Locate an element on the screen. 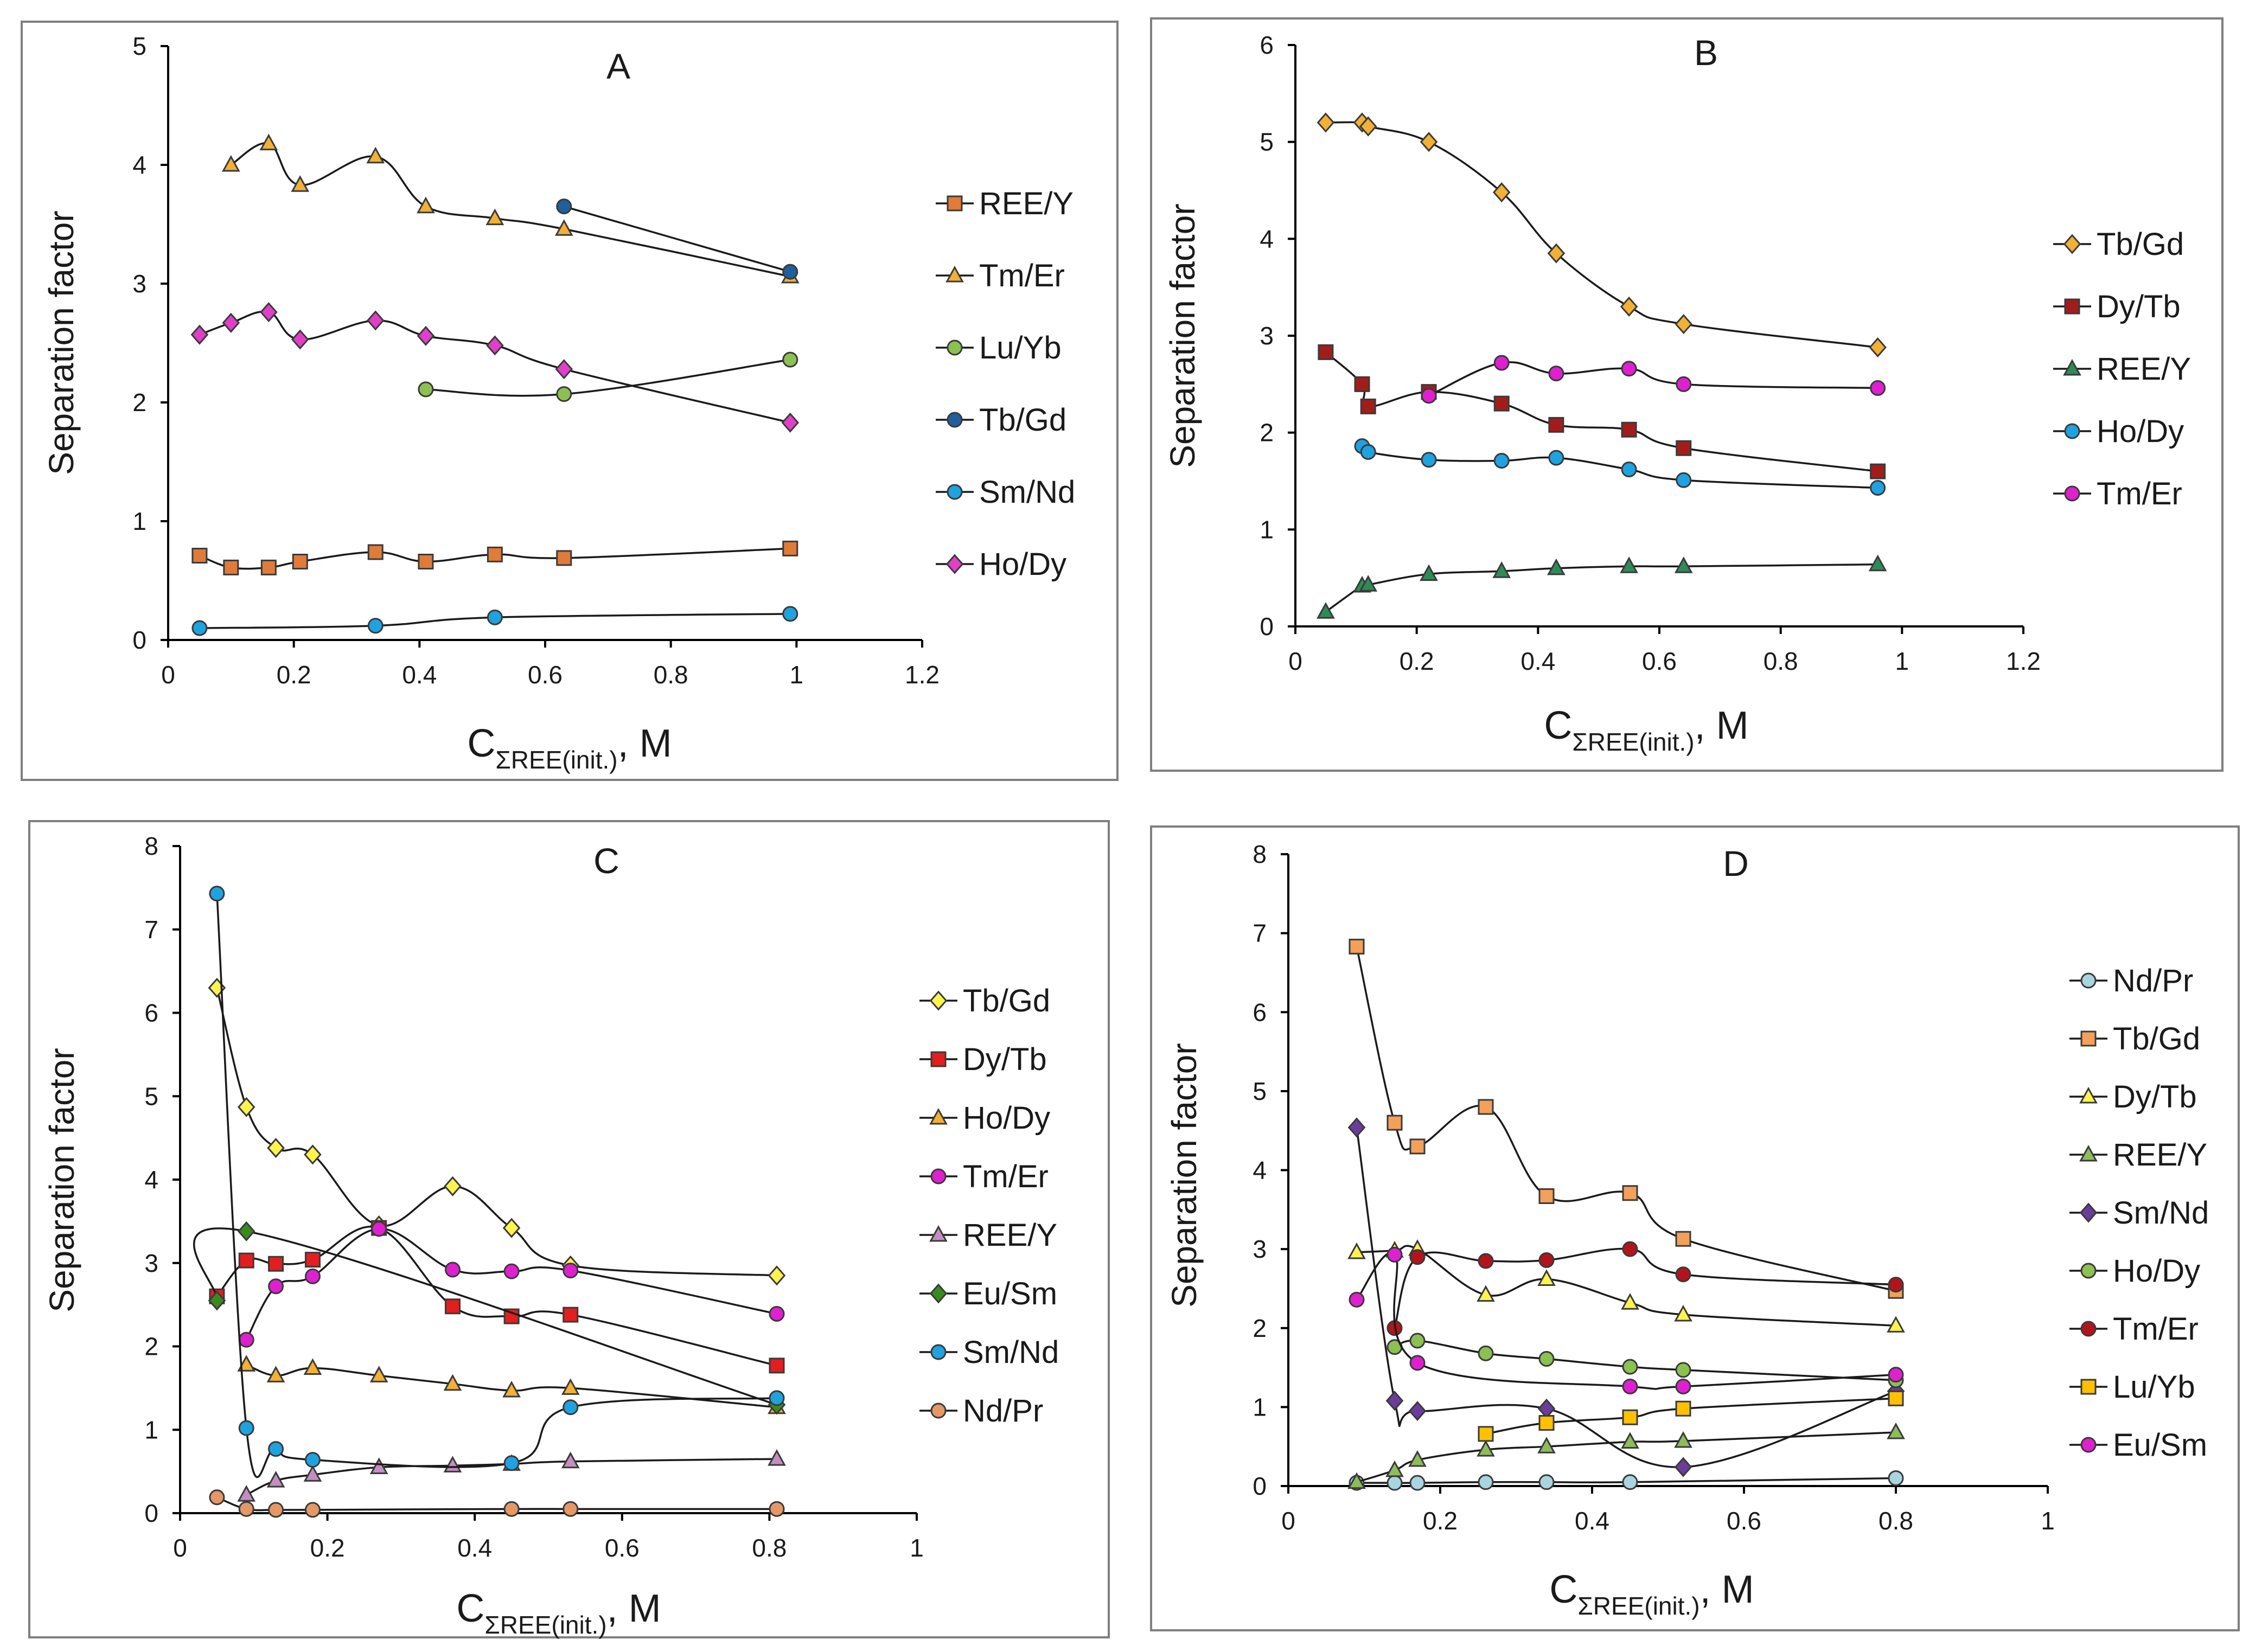 This screenshot has height=1652, width=2249. x-axis-label: CΣREE(init.), M is located at coordinates (1651, 1594).